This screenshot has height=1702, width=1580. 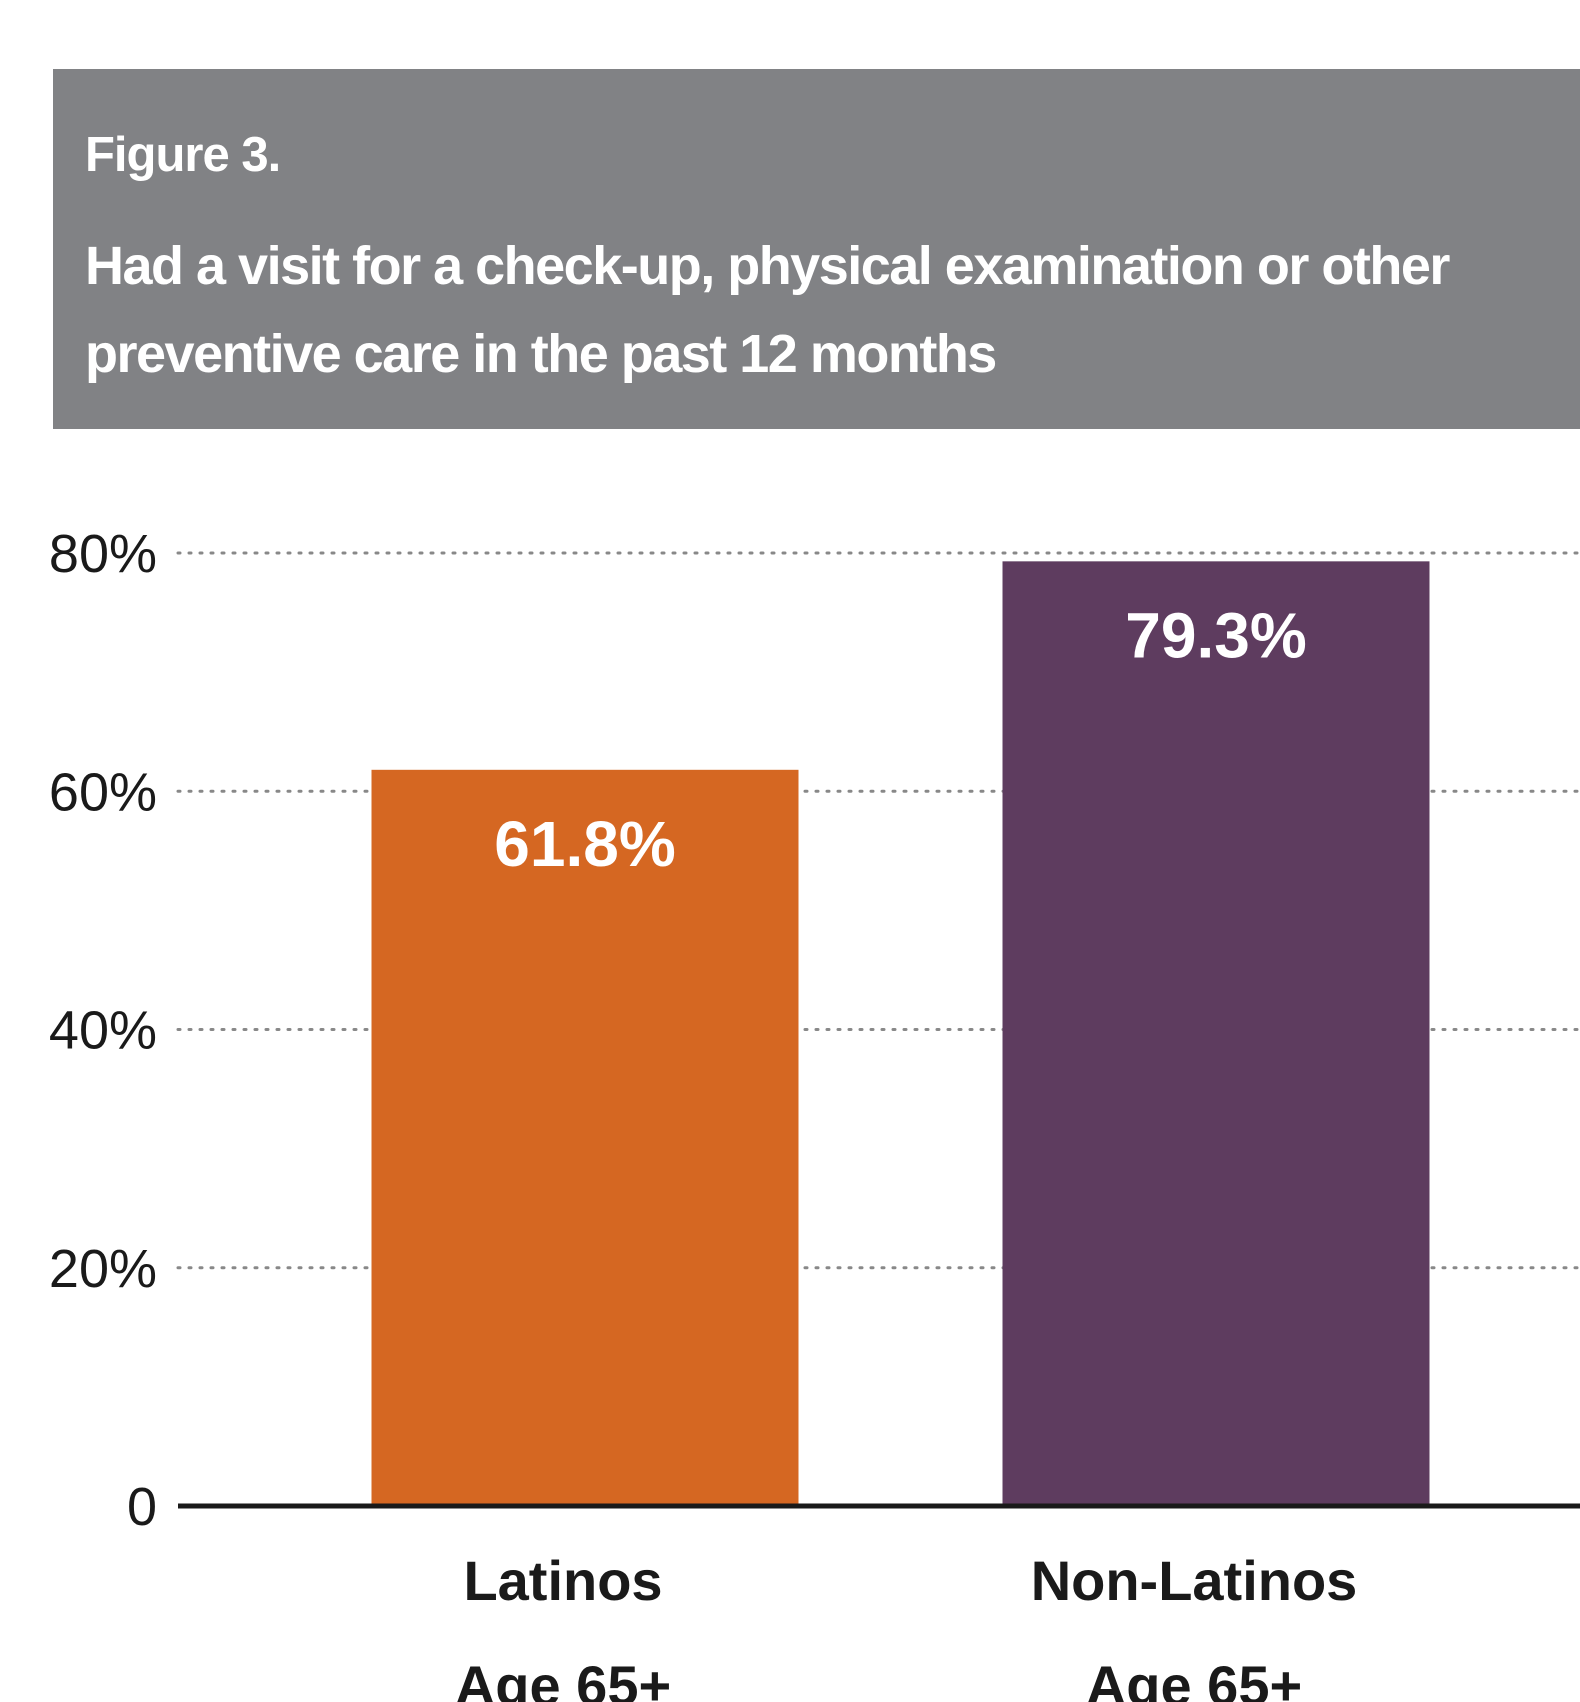 I want to click on category-label: Non-Latinos, so click(x=1194, y=1580).